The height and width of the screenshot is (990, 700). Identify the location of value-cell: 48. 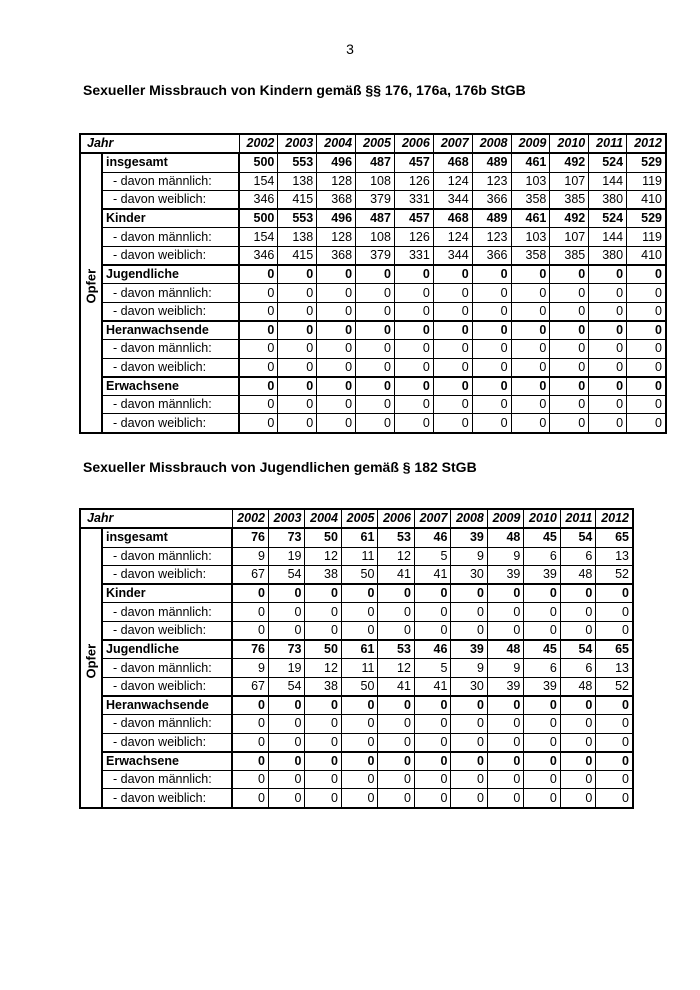
(578, 574).